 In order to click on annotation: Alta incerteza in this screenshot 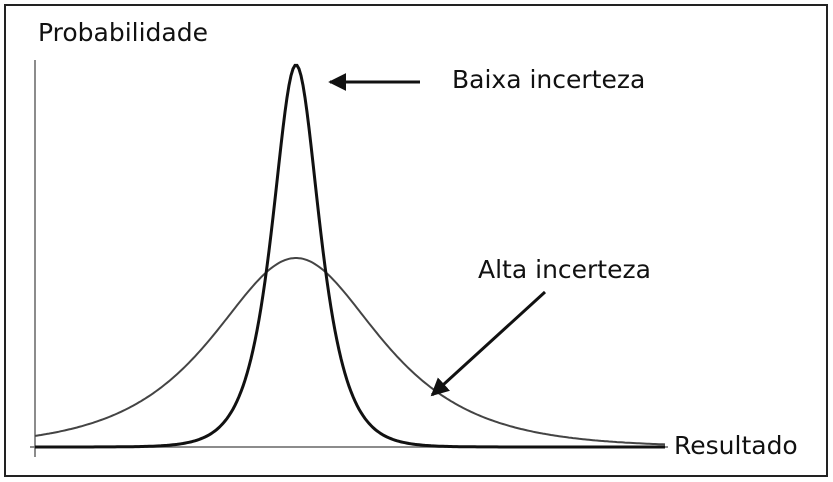, I will do `click(564, 269)`.